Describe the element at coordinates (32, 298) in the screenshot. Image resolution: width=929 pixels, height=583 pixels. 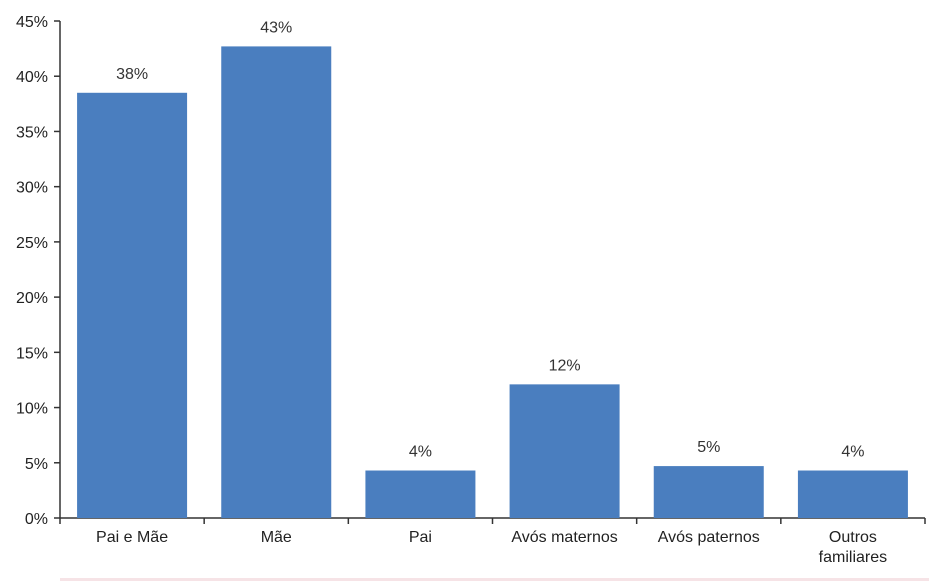
I see `y-tick-label: 20%` at that location.